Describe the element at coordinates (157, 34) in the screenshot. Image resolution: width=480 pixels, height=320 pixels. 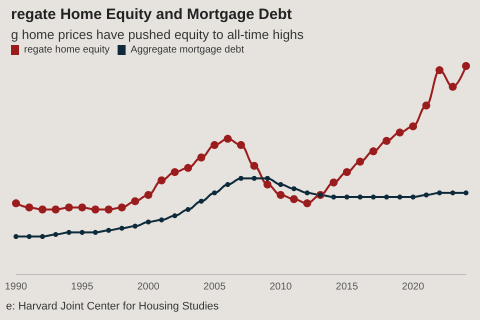
I see `chart-subtitle: g home prices have pushed equity to all-time highs` at that location.